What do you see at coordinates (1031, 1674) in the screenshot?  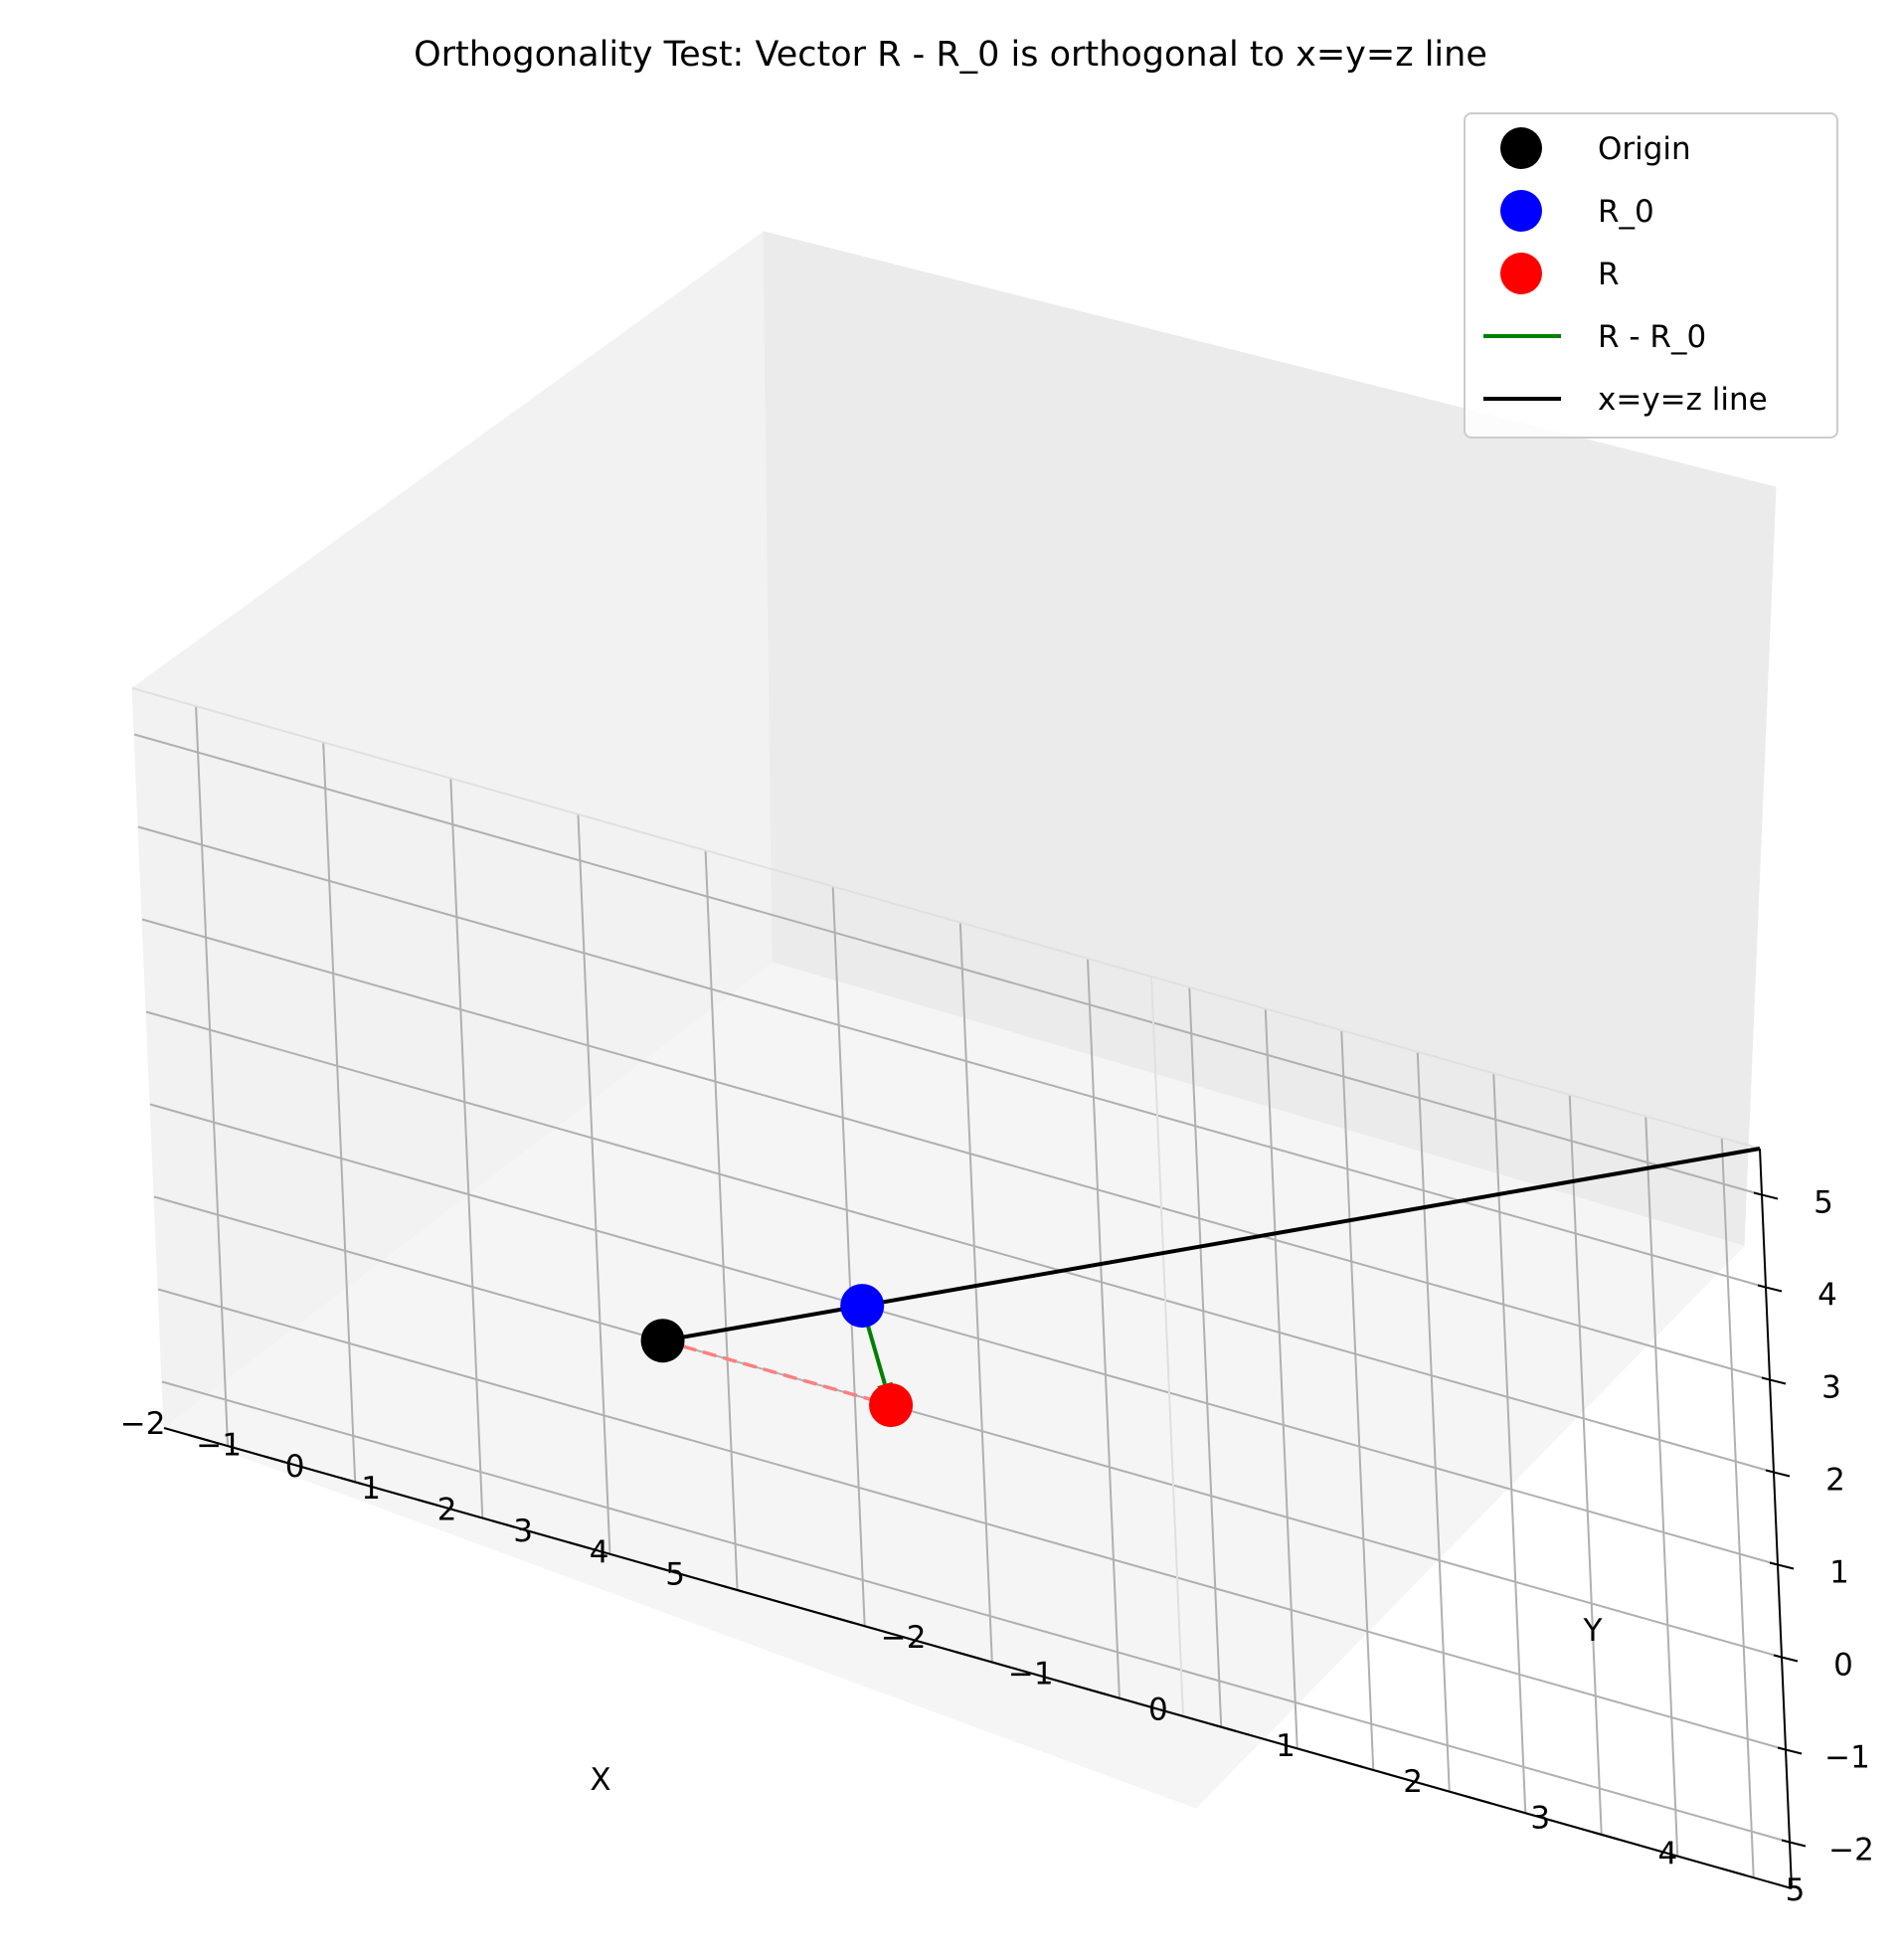 I see `y-tick-label: −1` at bounding box center [1031, 1674].